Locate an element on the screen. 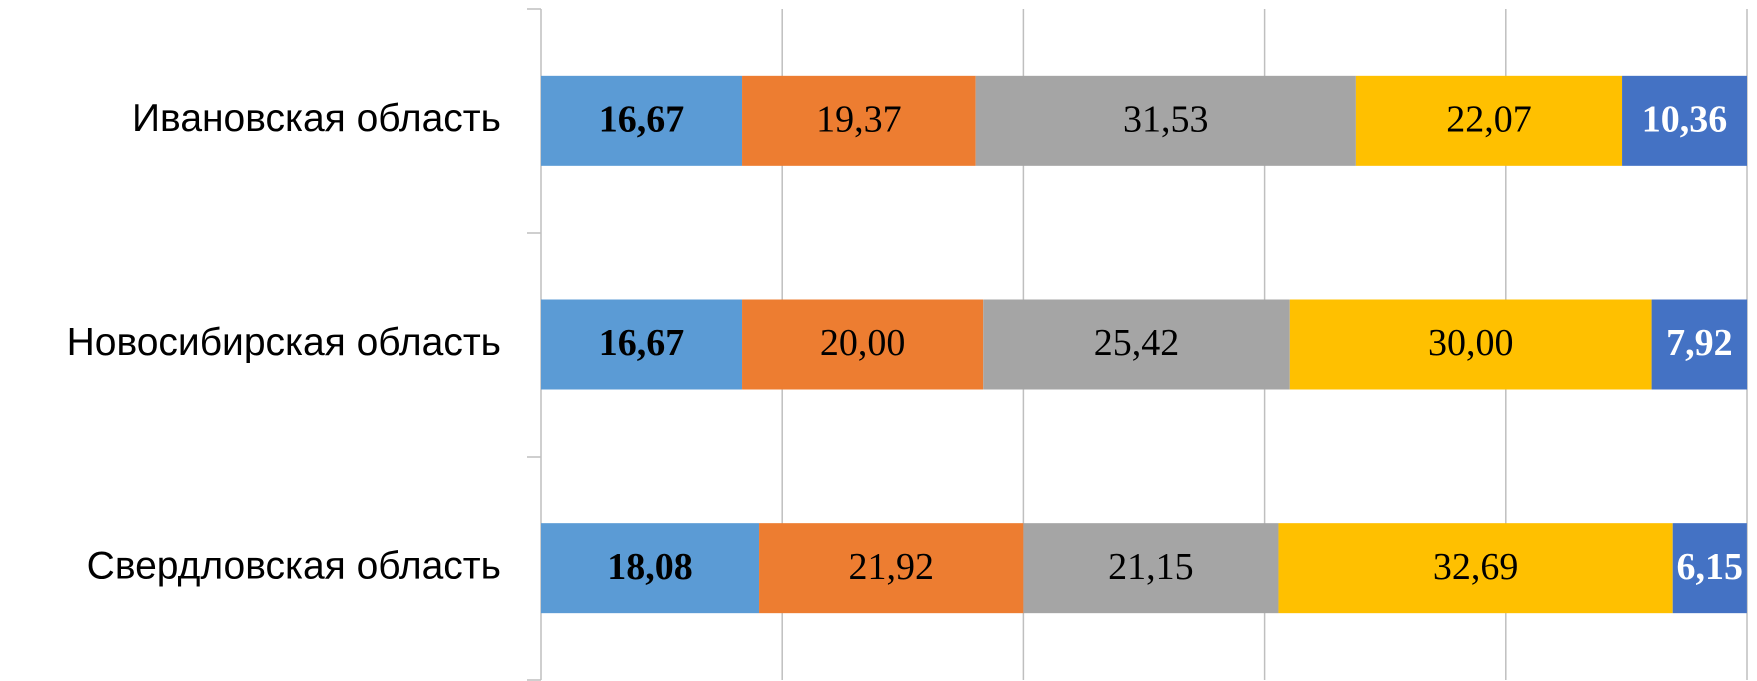 The image size is (1757, 681). value-label: 10,36 is located at coordinates (1685, 120).